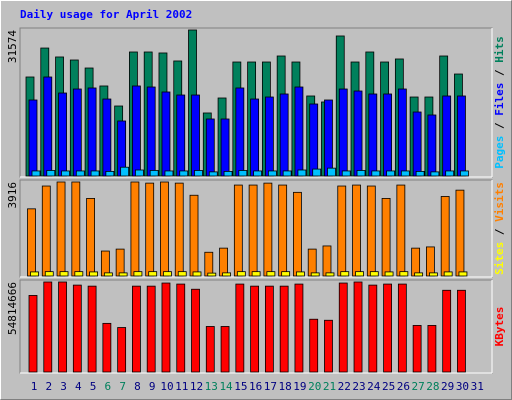  I want to click on x-tick-label: 26, so click(403, 386).